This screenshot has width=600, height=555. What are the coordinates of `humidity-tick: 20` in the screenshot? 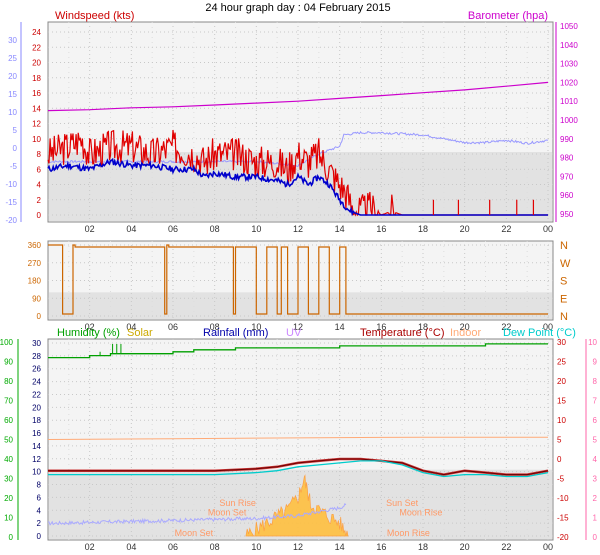 It's located at (8, 498).